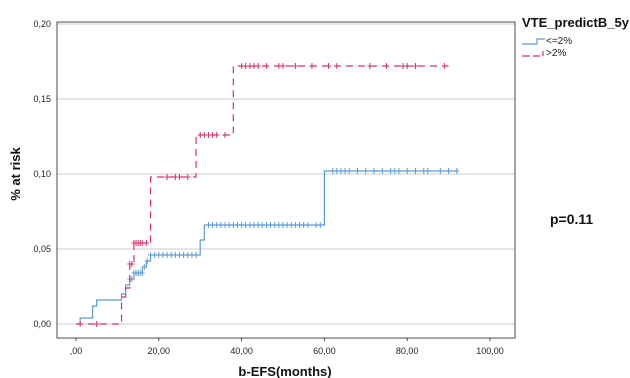 Image resolution: width=630 pixels, height=378 pixels. Describe the element at coordinates (533, 41) in the screenshot. I see `legend-swatch-le2` at that location.